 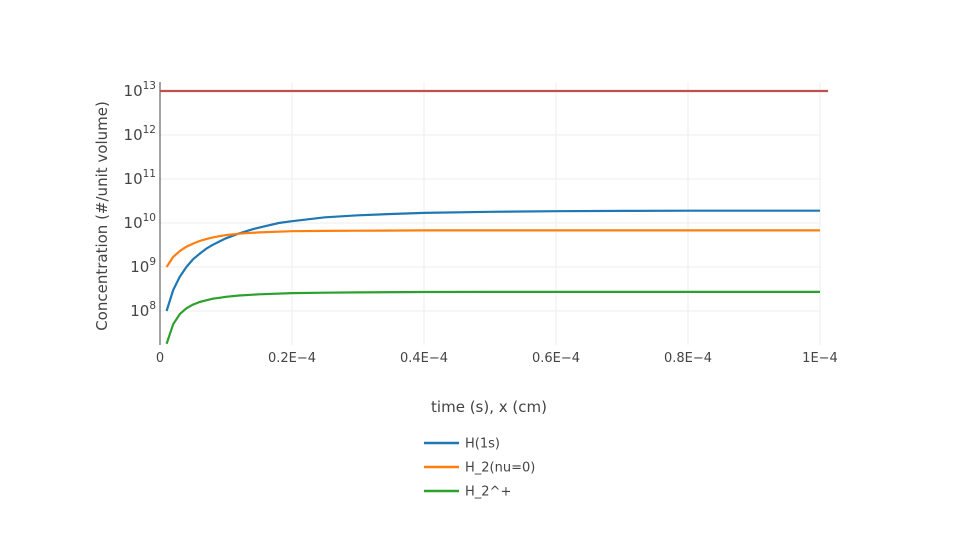 What do you see at coordinates (820, 358) in the screenshot?
I see `x-tick-label: 1E−4` at bounding box center [820, 358].